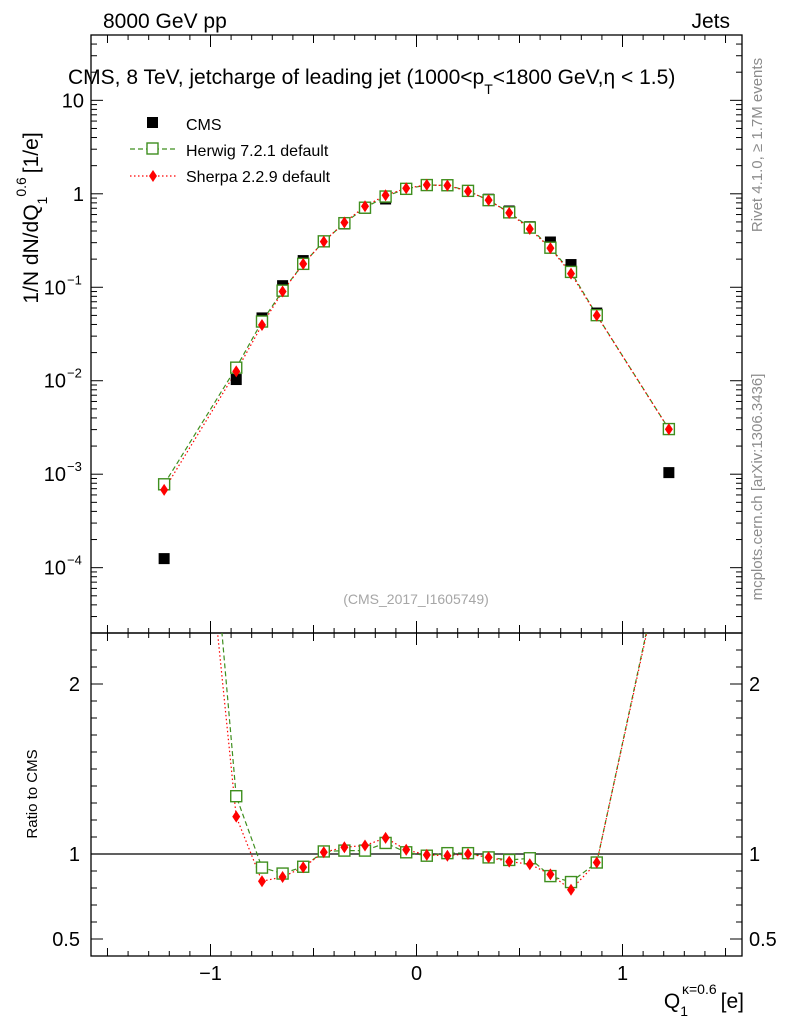 This screenshot has height=1024, width=786. I want to click on ratio-tick-label-right: 2, so click(754, 685).